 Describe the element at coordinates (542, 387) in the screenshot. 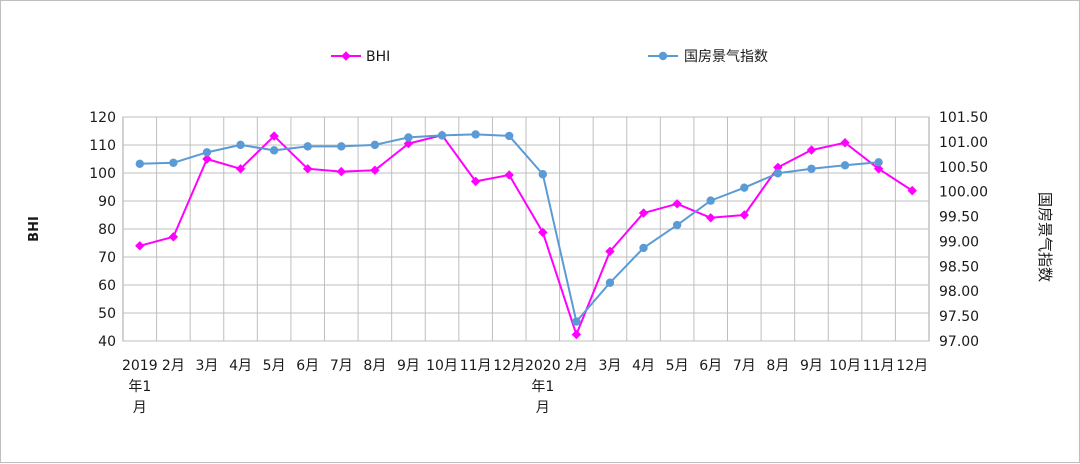

I see `x-tick-label: 年1` at that location.